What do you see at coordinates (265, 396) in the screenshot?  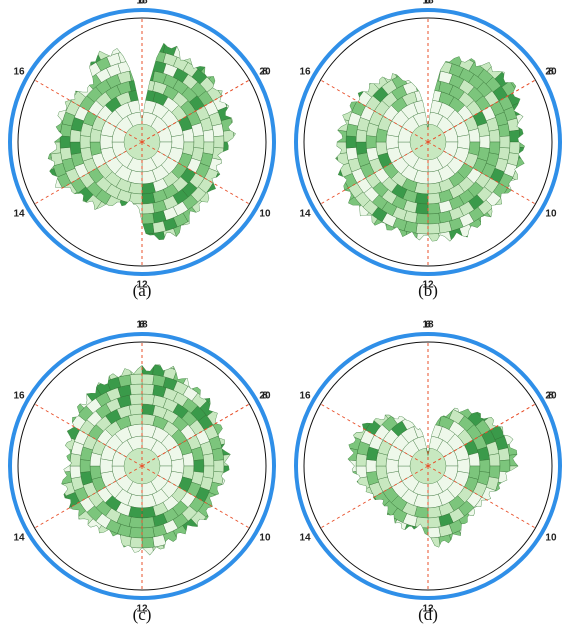 I see `hour-label-8: 8` at bounding box center [265, 396].